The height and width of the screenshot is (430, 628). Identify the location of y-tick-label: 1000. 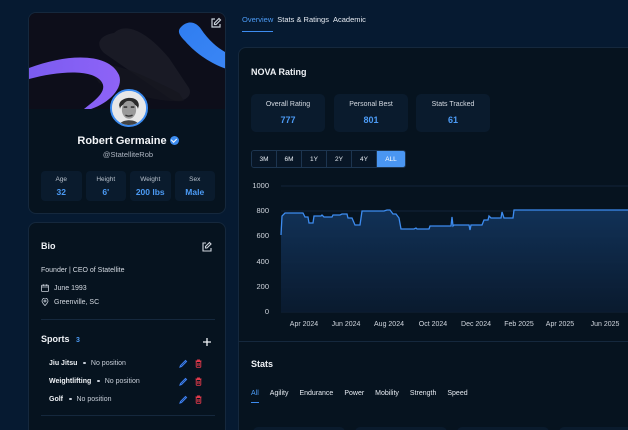
(260, 185).